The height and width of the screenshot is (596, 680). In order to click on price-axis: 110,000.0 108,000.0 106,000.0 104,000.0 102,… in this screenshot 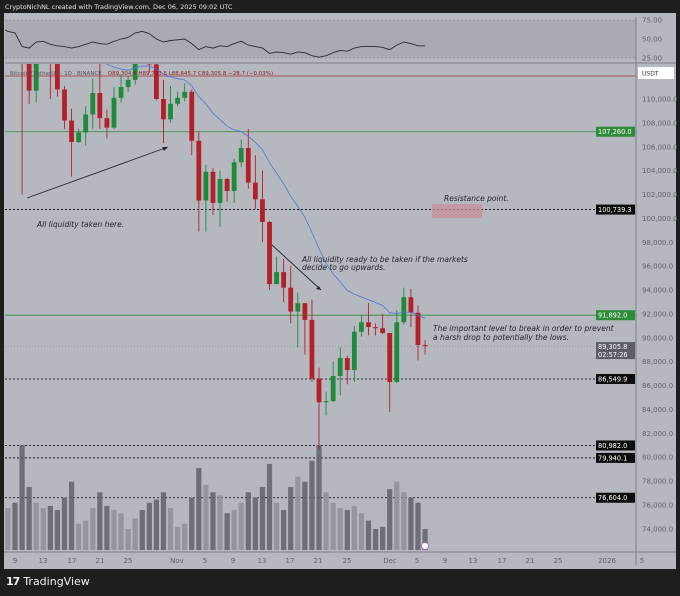, I will do `click(637, 291)`.